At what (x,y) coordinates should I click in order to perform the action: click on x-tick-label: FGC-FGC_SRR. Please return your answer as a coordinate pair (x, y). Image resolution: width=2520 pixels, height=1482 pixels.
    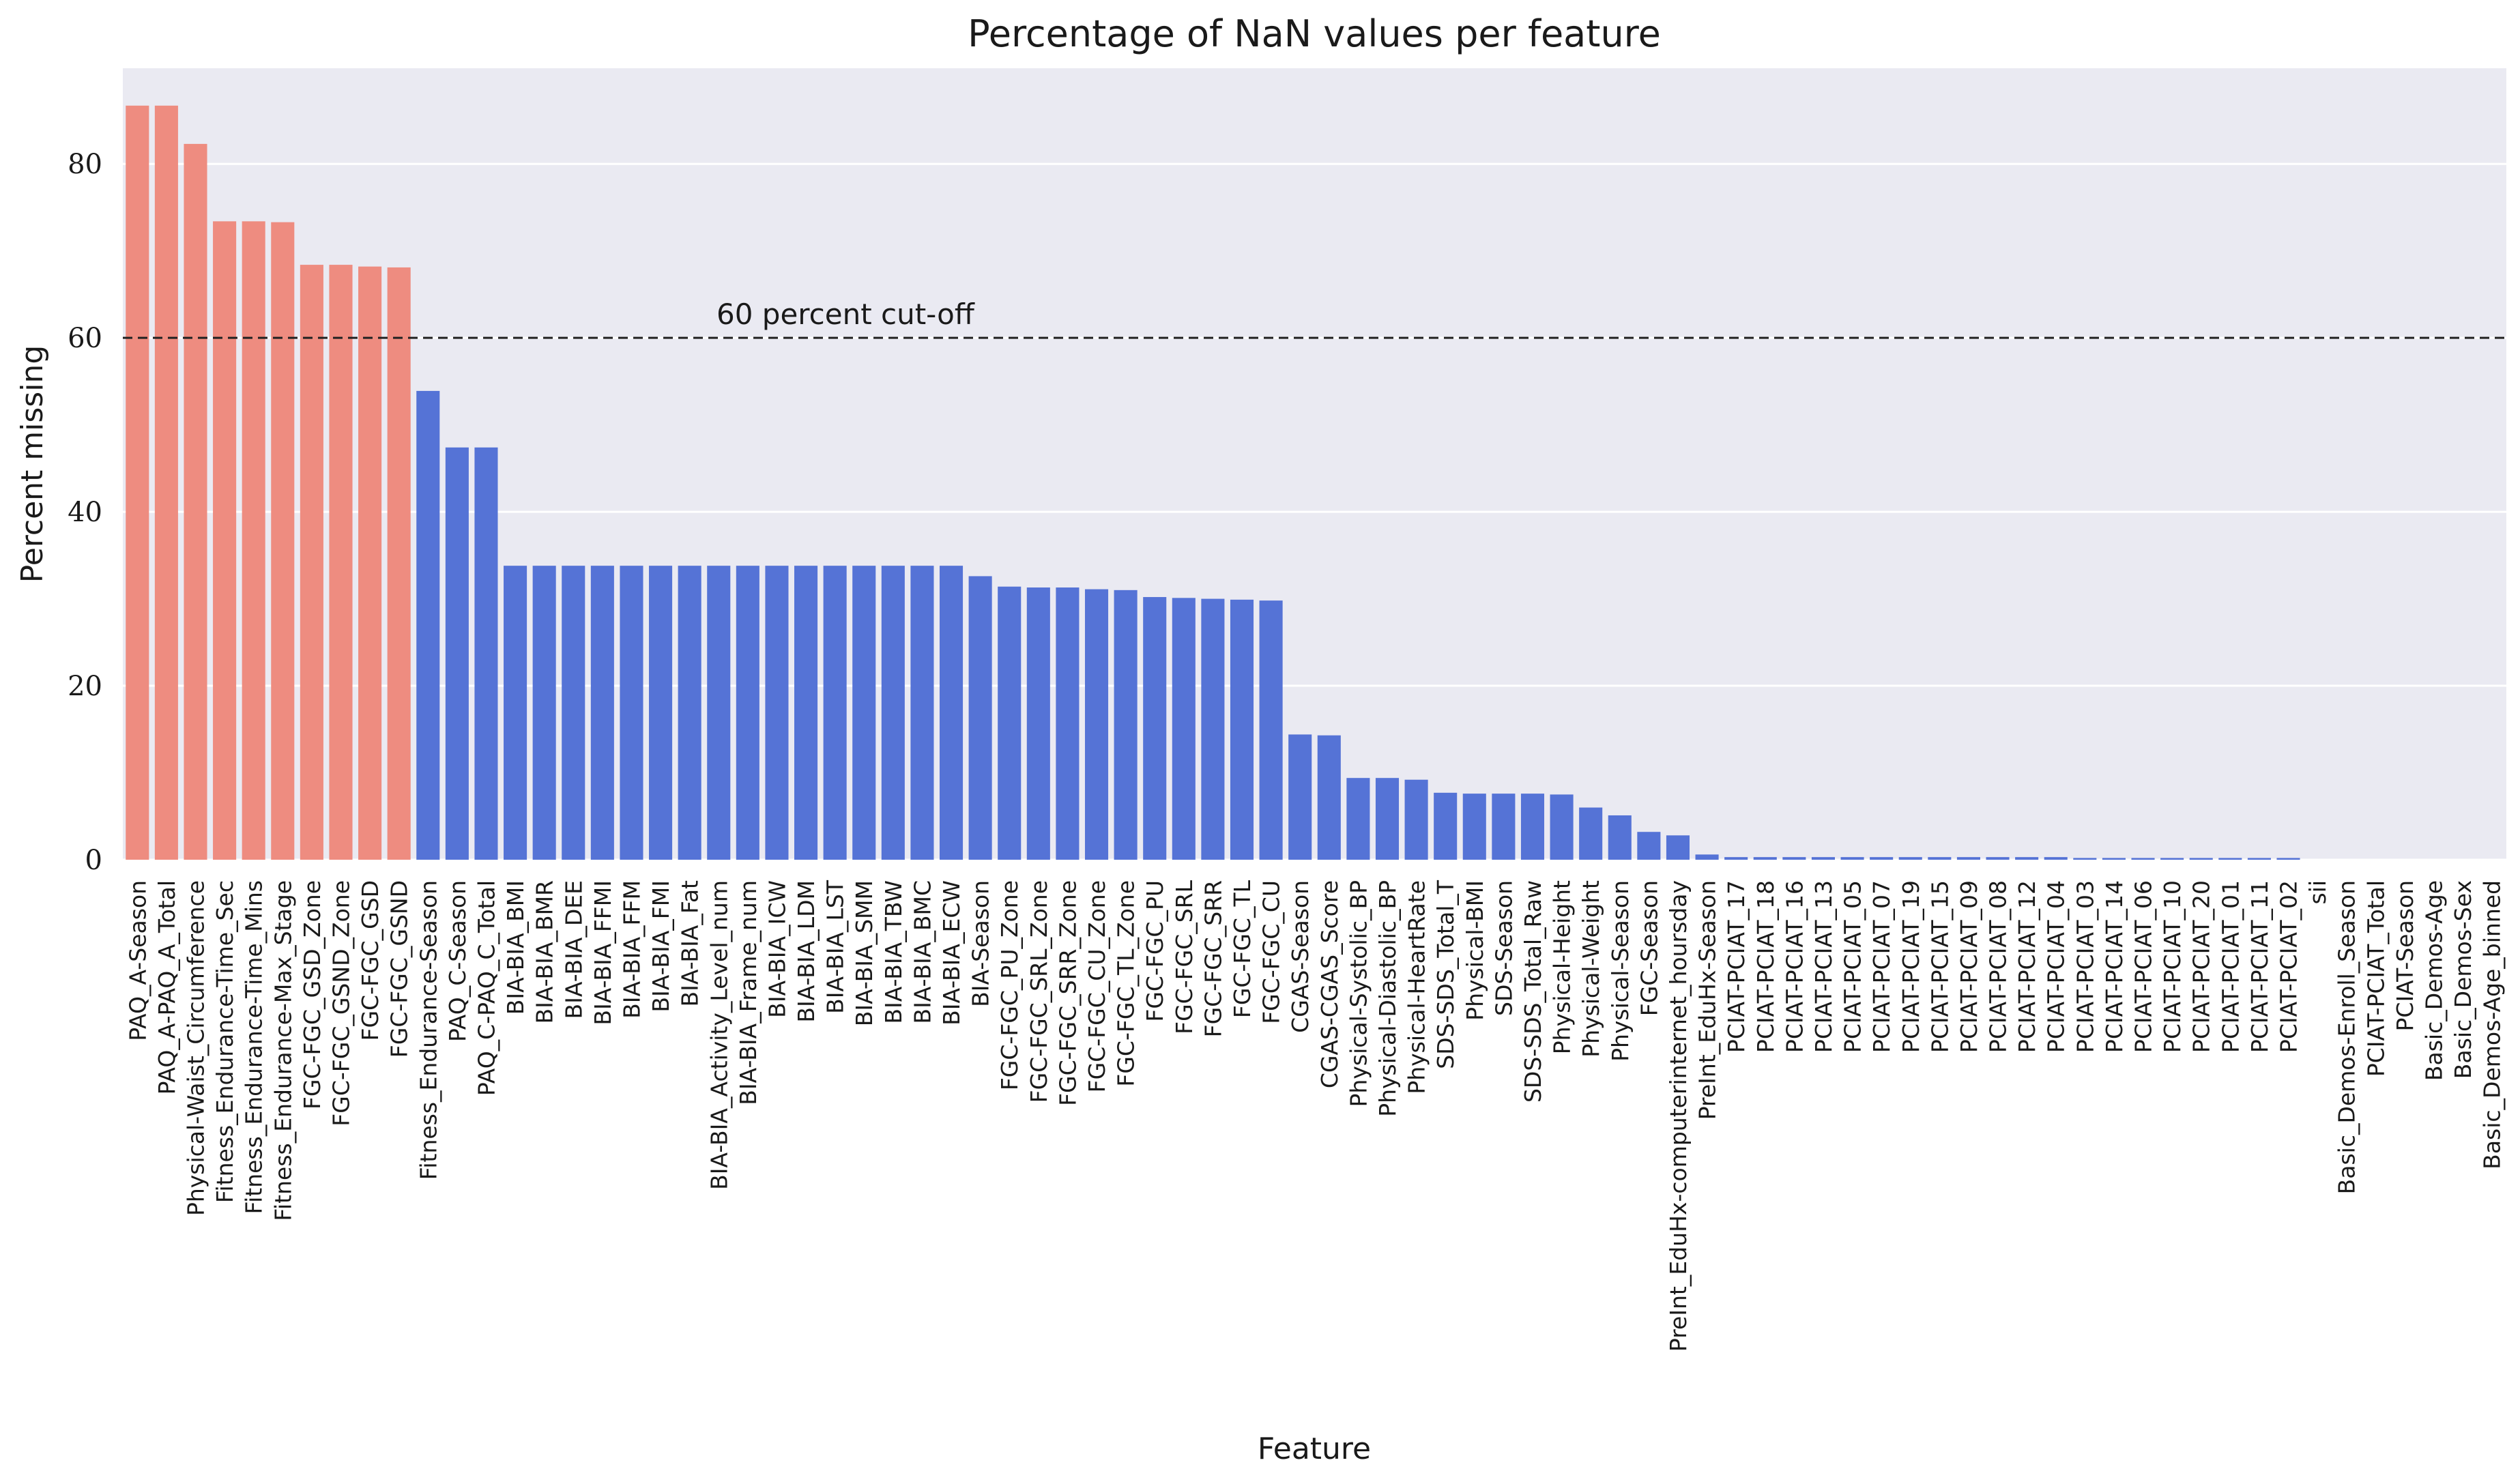
    Looking at the image, I should click on (1213, 958).